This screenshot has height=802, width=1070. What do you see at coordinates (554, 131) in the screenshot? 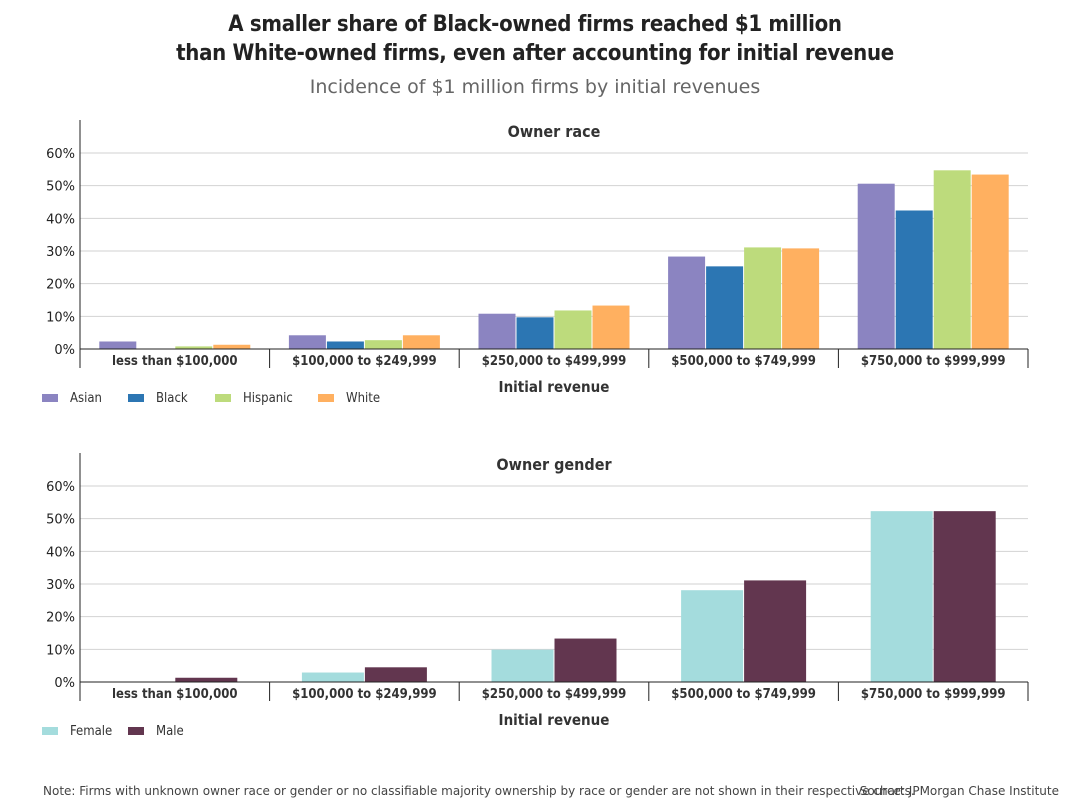
I see `panel-title: Owner race` at bounding box center [554, 131].